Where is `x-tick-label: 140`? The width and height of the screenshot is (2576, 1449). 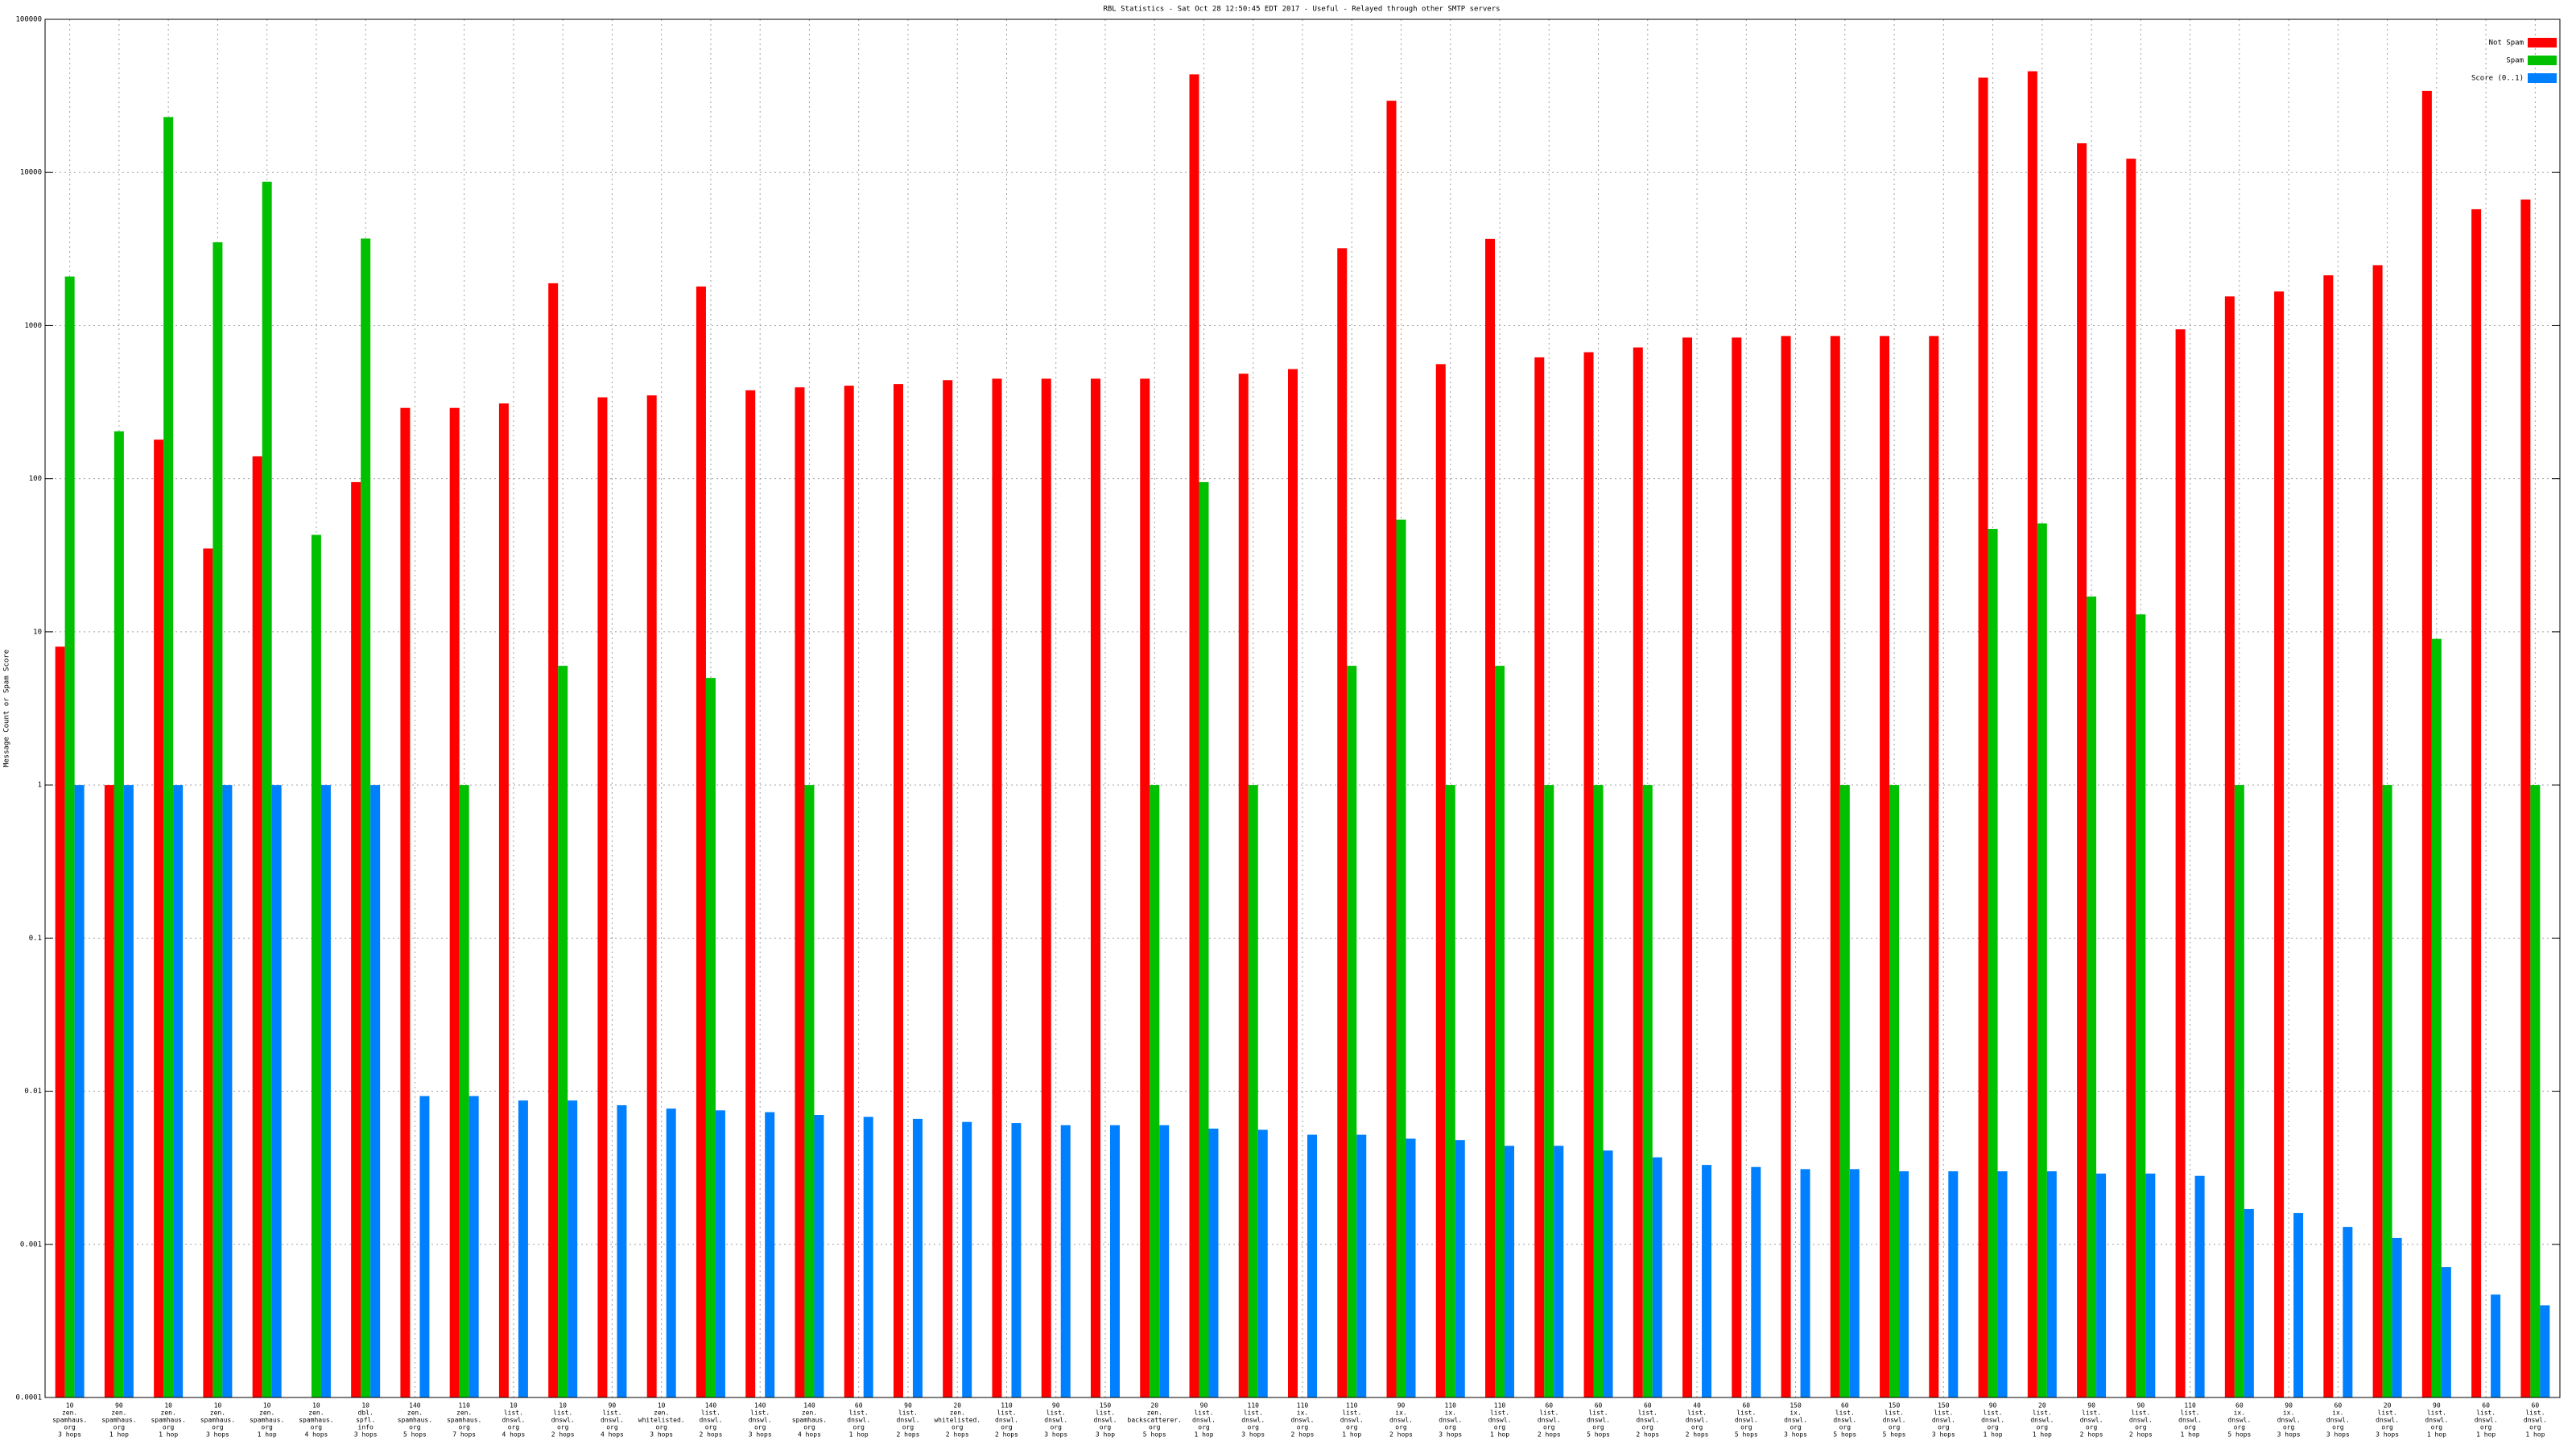 x-tick-label: 140 is located at coordinates (415, 1406).